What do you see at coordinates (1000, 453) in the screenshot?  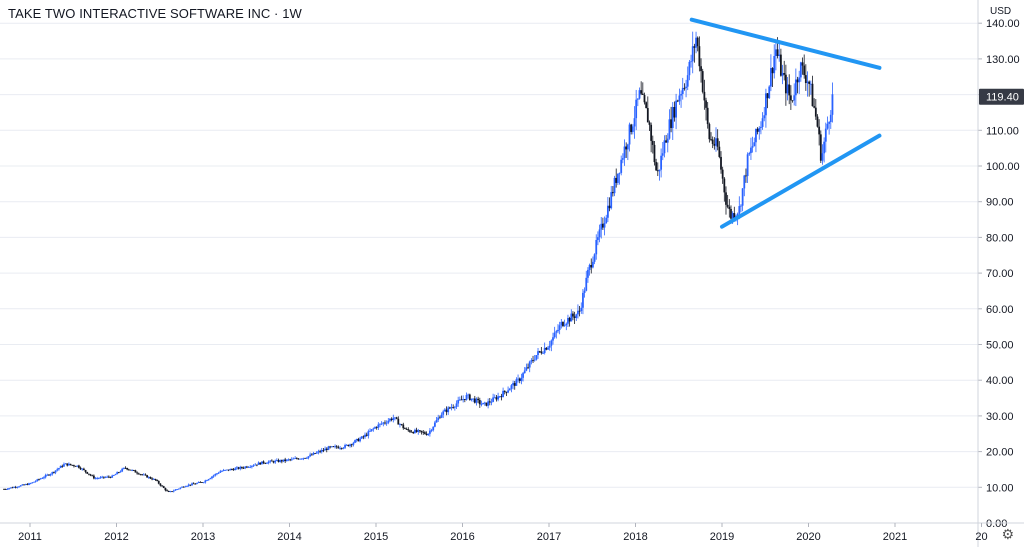 I see `y-tick-label: 20.00` at bounding box center [1000, 453].